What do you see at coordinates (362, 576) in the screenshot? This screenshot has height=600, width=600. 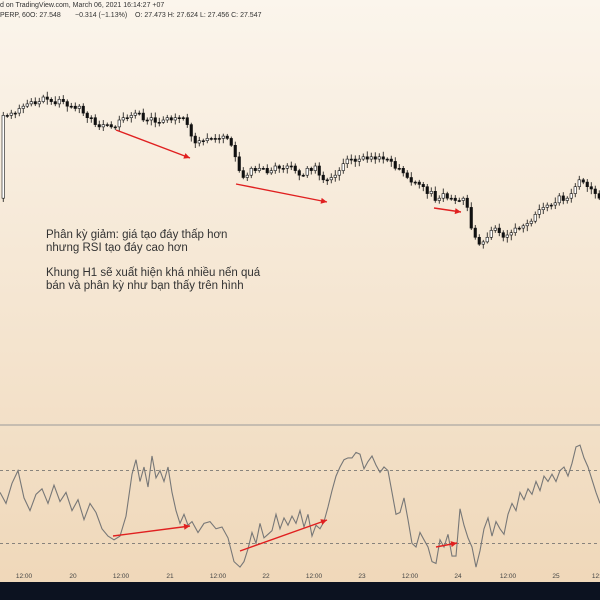 I see `x-tick-label: 23` at bounding box center [362, 576].